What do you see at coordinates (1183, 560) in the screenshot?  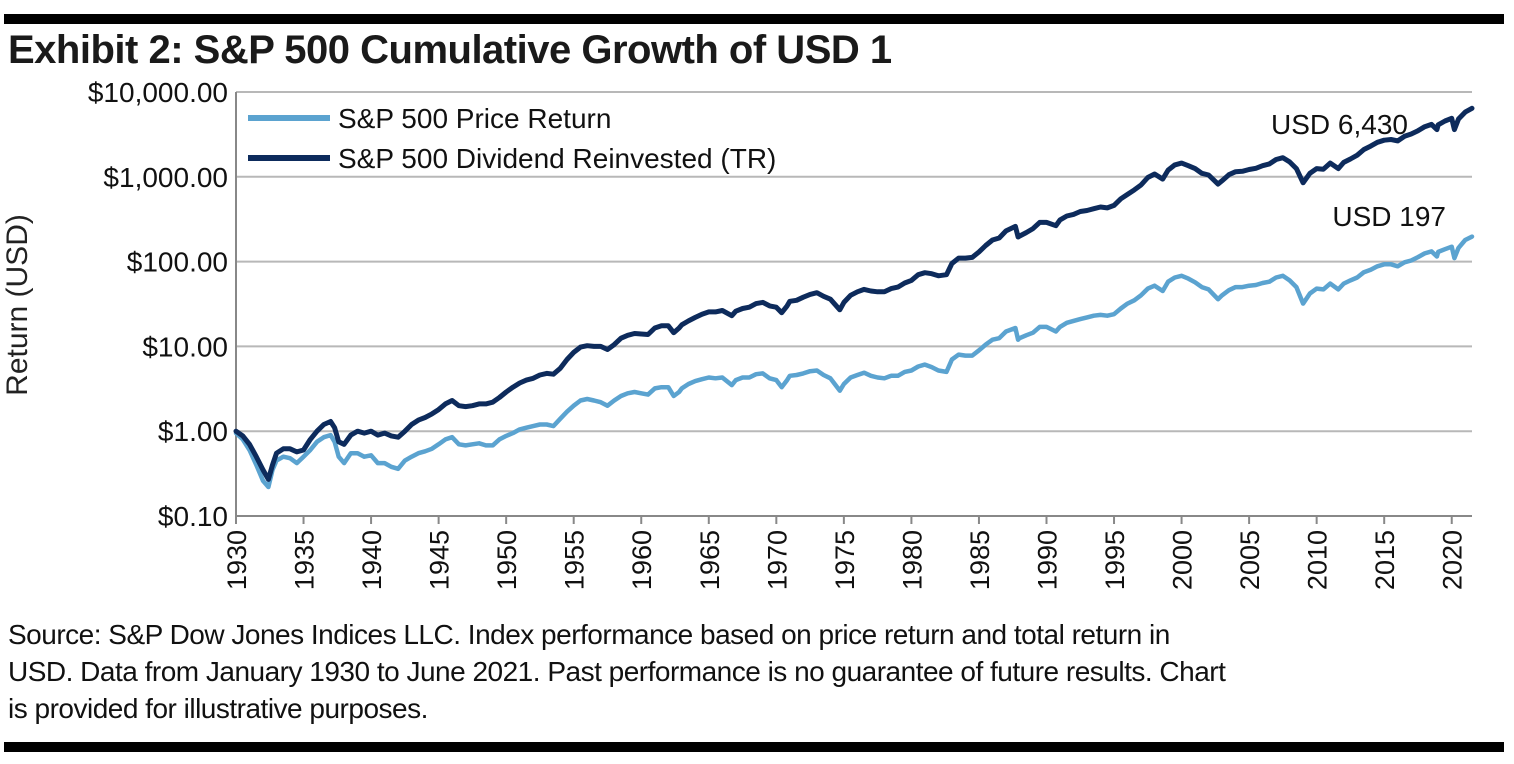 I see `x-tick-label-14: 2000` at bounding box center [1183, 560].